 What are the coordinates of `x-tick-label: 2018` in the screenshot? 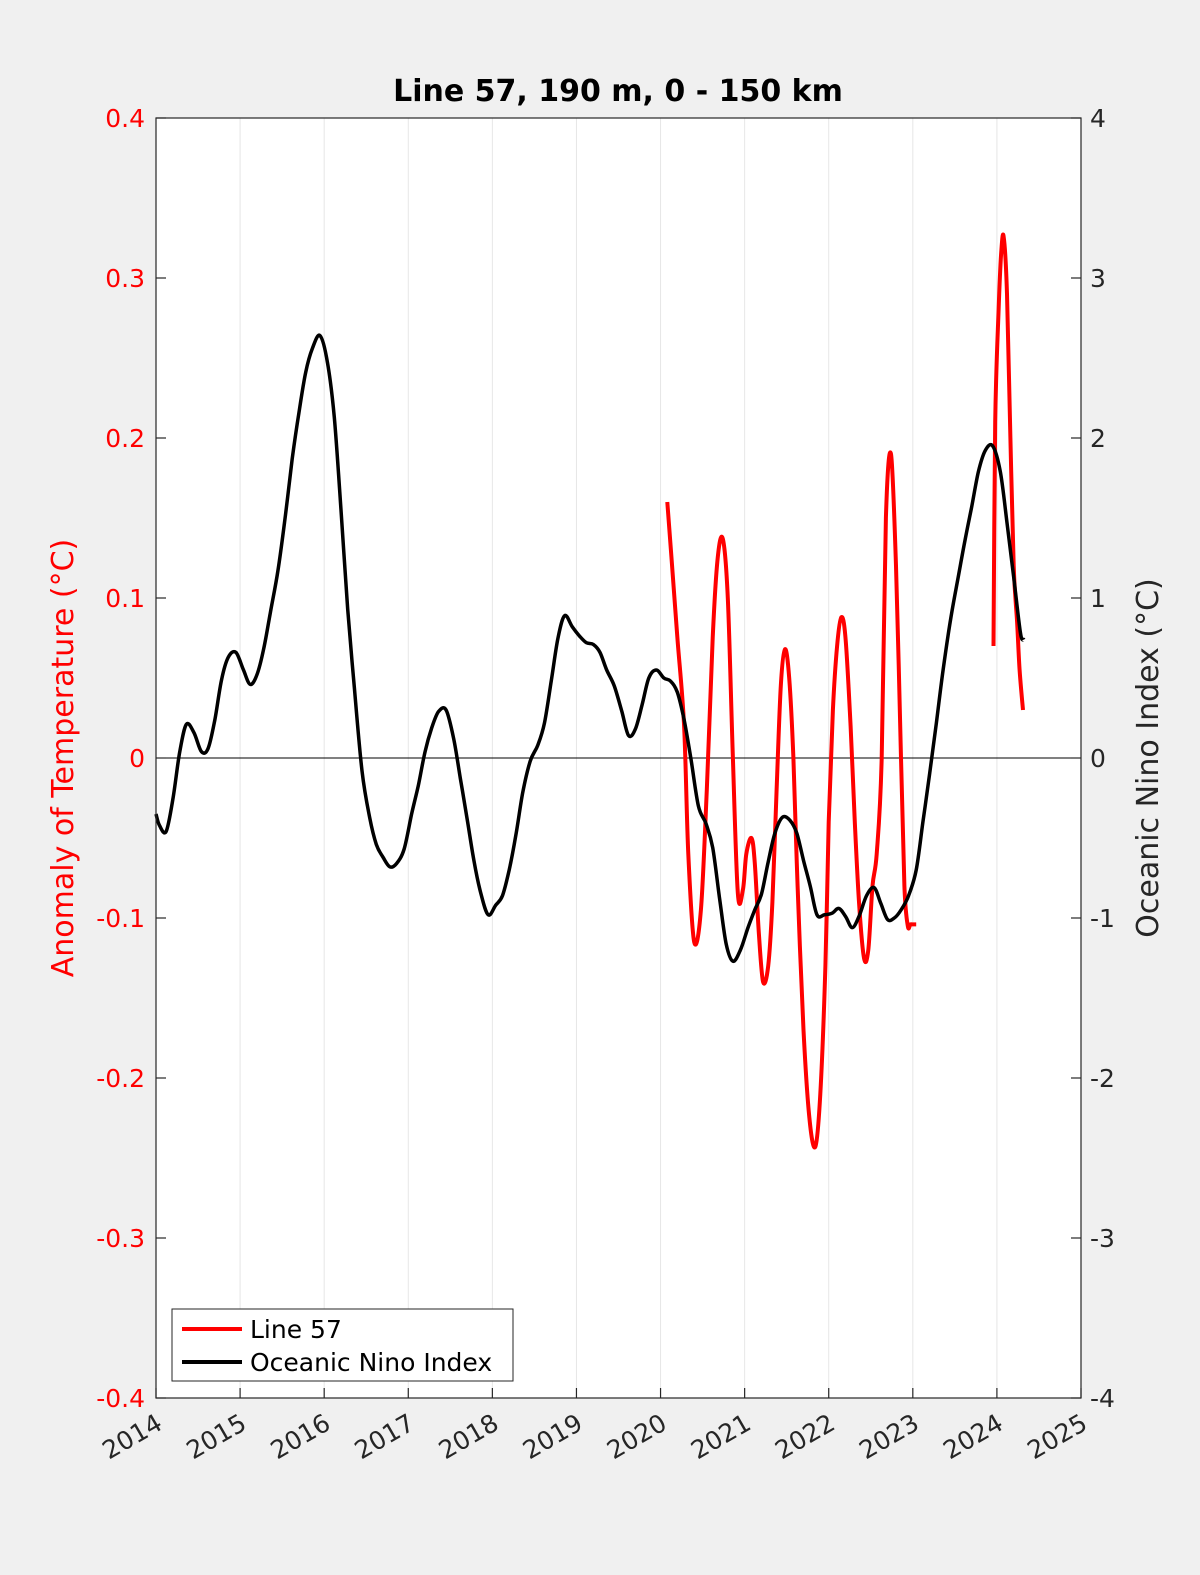 It's located at (469, 1436).